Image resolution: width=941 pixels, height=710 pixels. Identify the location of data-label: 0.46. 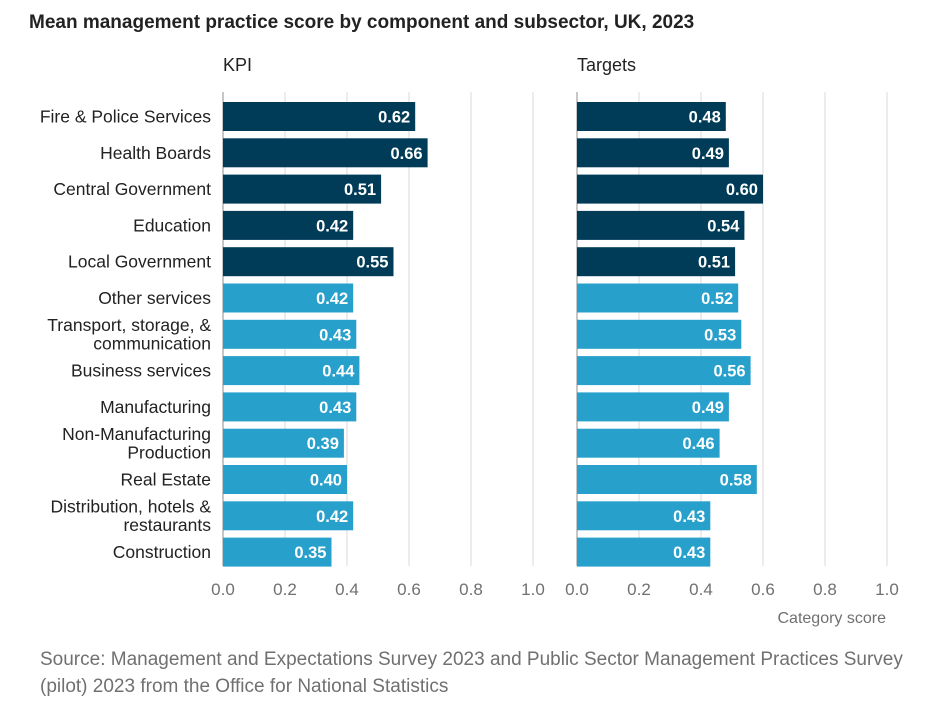
(698, 444).